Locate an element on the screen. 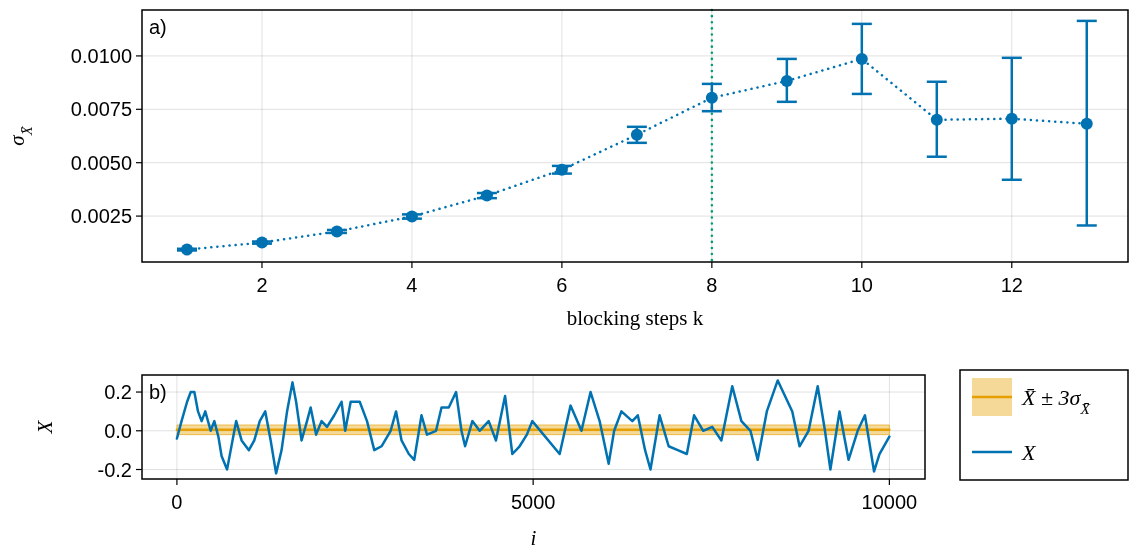 The image size is (1129, 554). y-tick-label: 0.0025 is located at coordinates (101, 216).